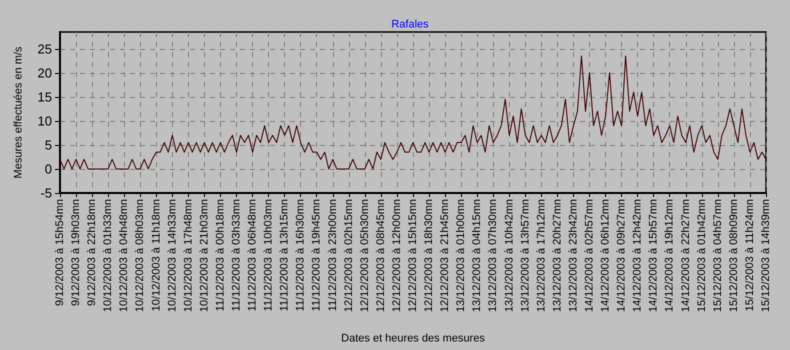 Image resolution: width=790 pixels, height=350 pixels. I want to click on y-tick-label: 15, so click(45, 96).